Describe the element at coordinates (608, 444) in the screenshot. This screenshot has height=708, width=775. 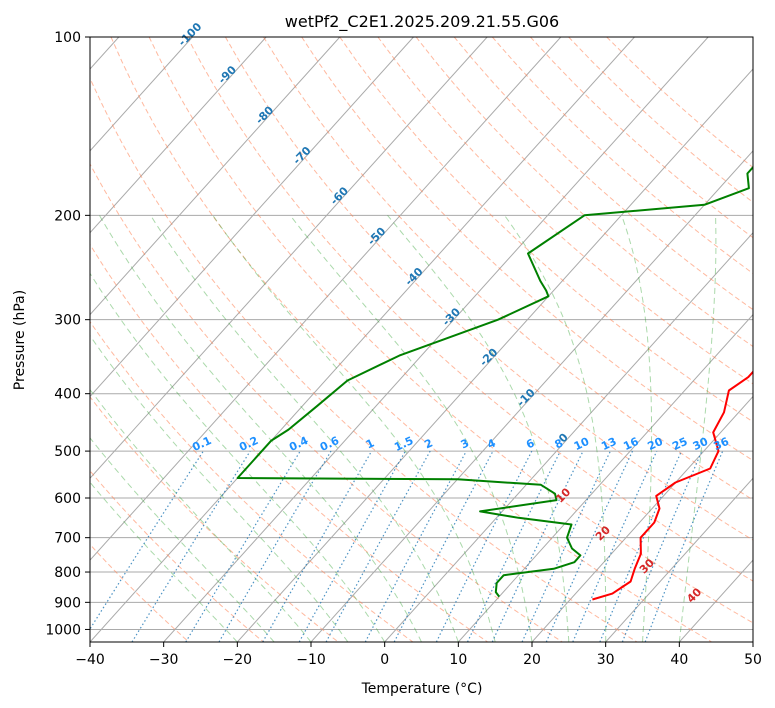
I see `mixing-ratio-label: 13` at that location.